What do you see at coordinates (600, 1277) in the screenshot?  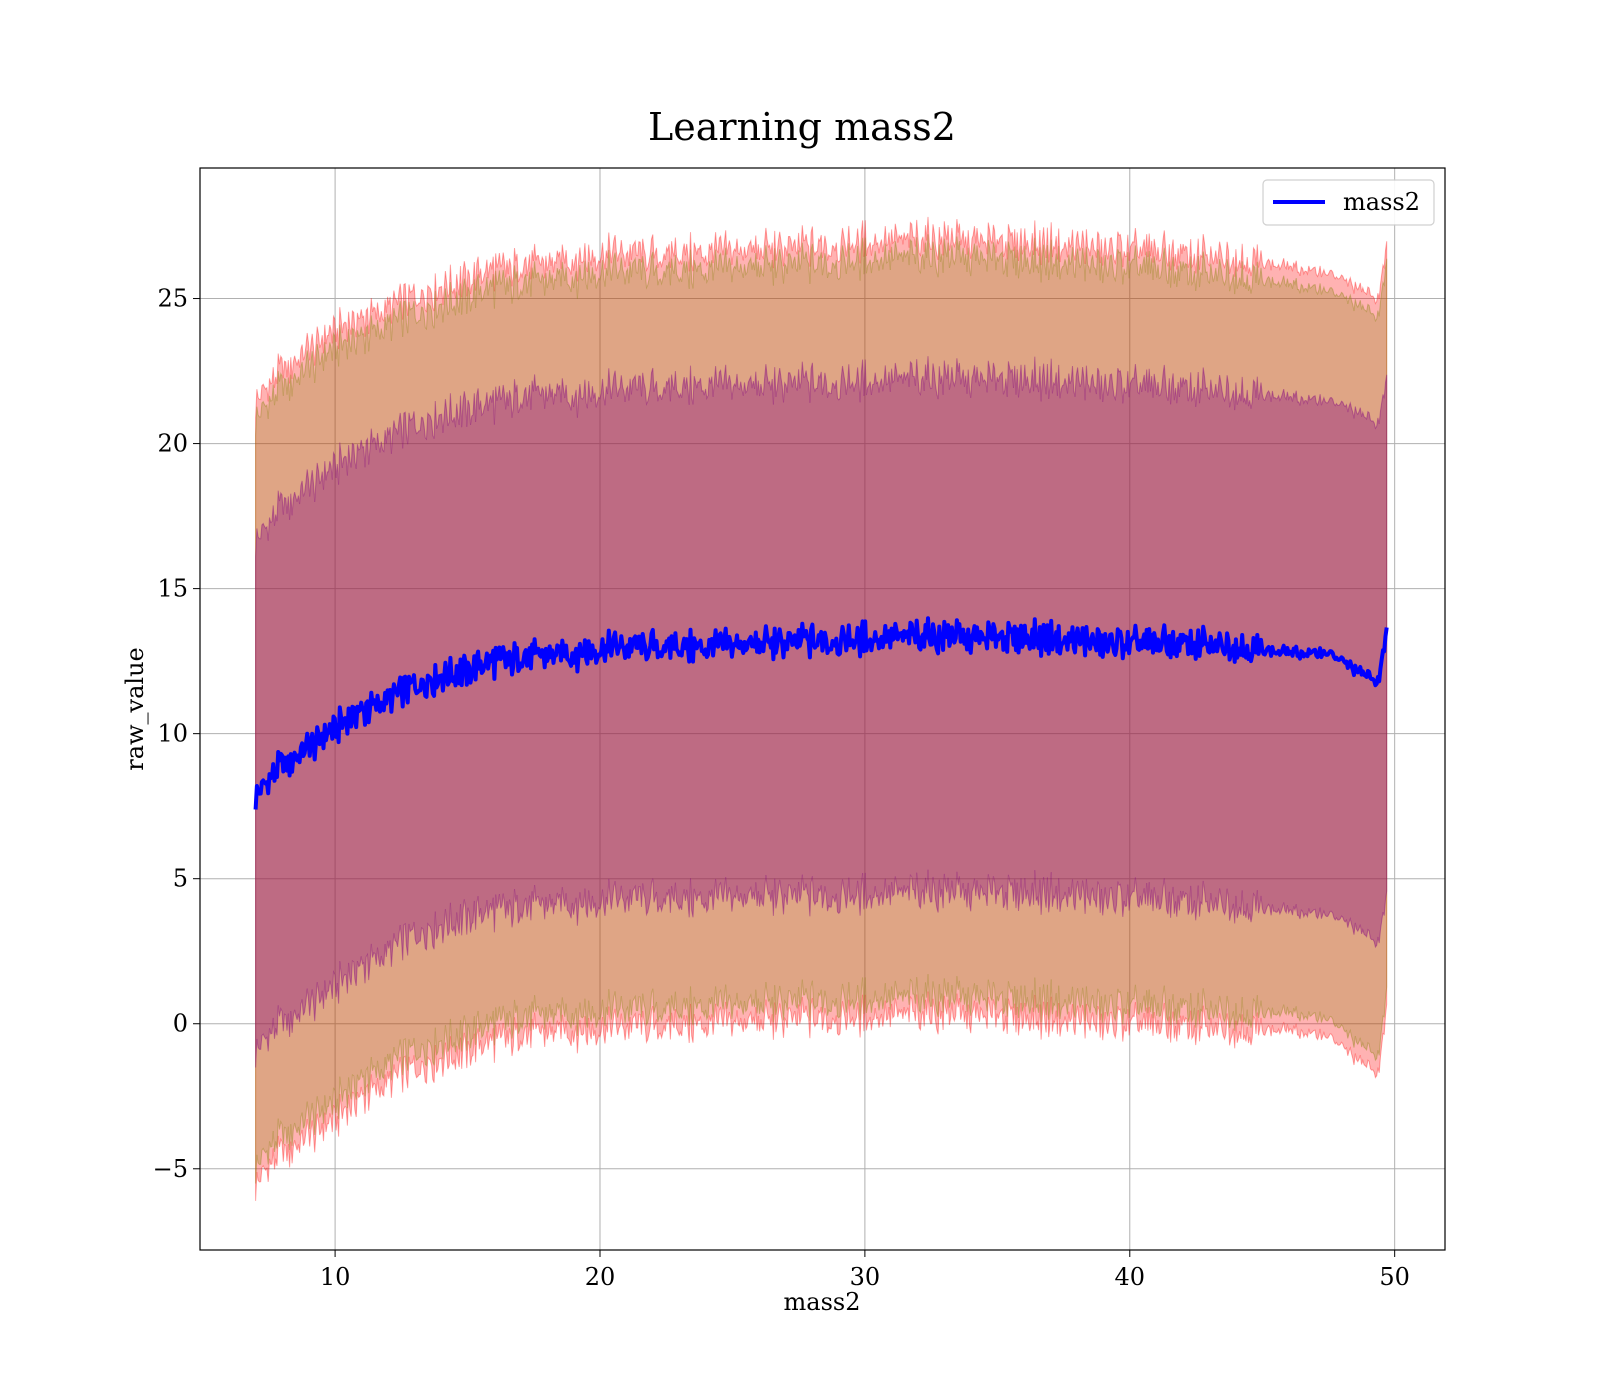 I see `x-tick-label: 20` at bounding box center [600, 1277].